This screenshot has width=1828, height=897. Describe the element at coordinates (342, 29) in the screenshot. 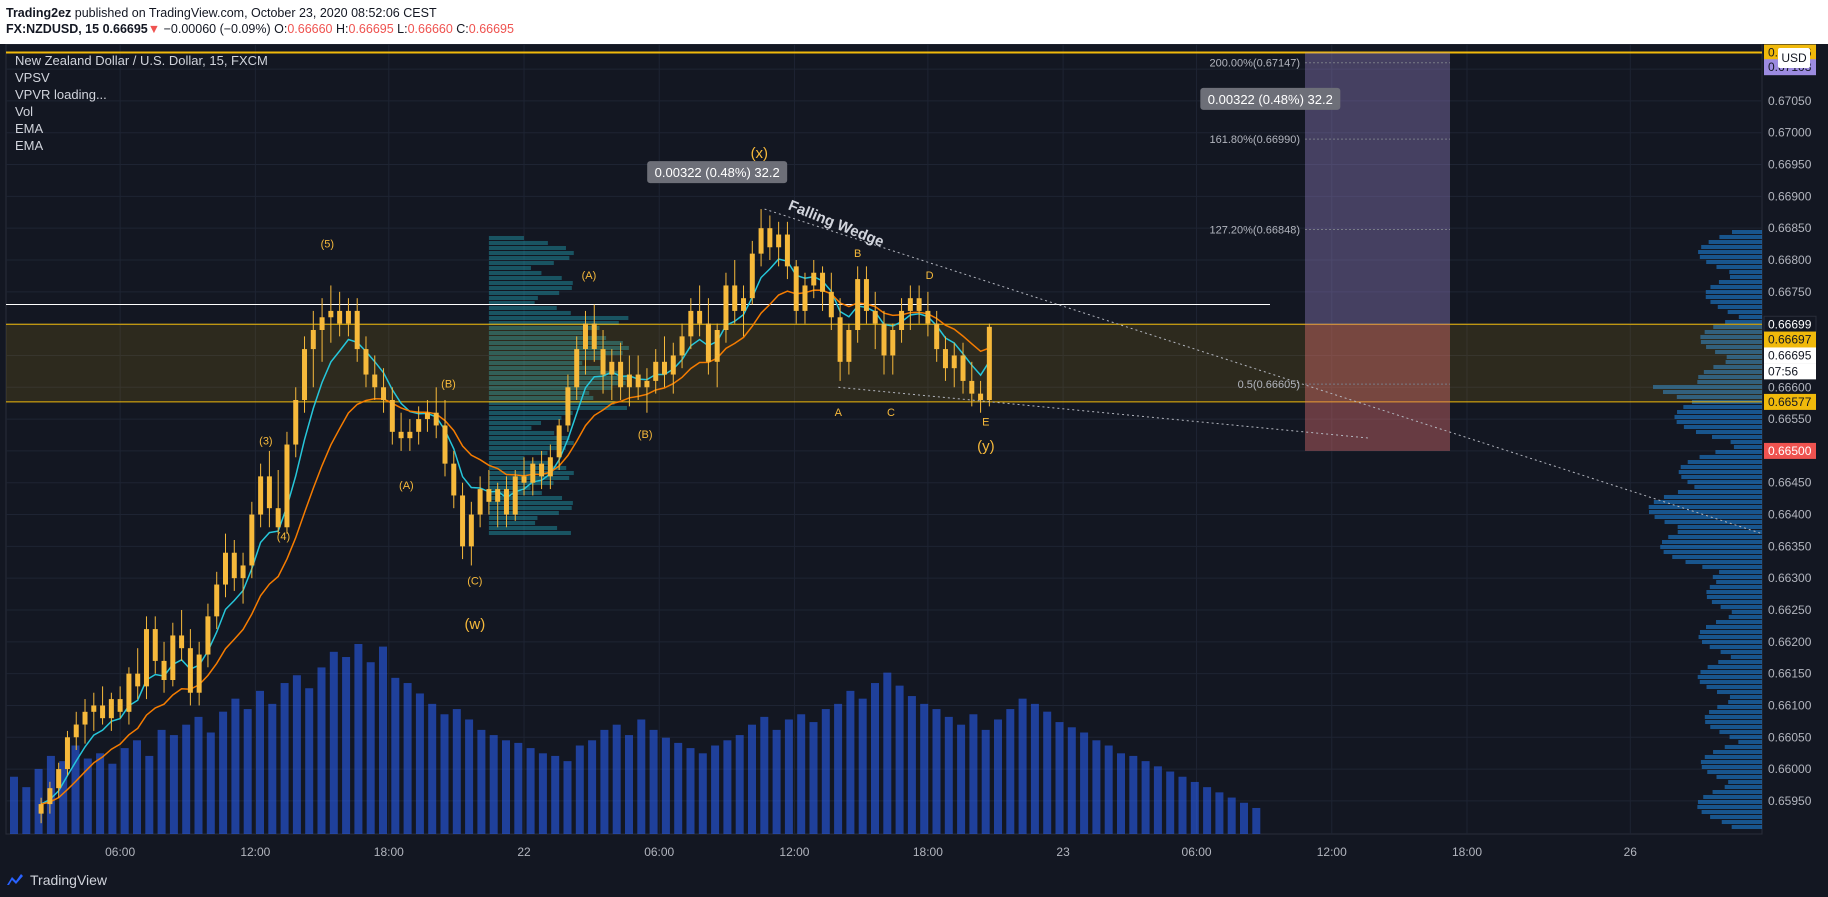

I see `high-label: H:` at that location.